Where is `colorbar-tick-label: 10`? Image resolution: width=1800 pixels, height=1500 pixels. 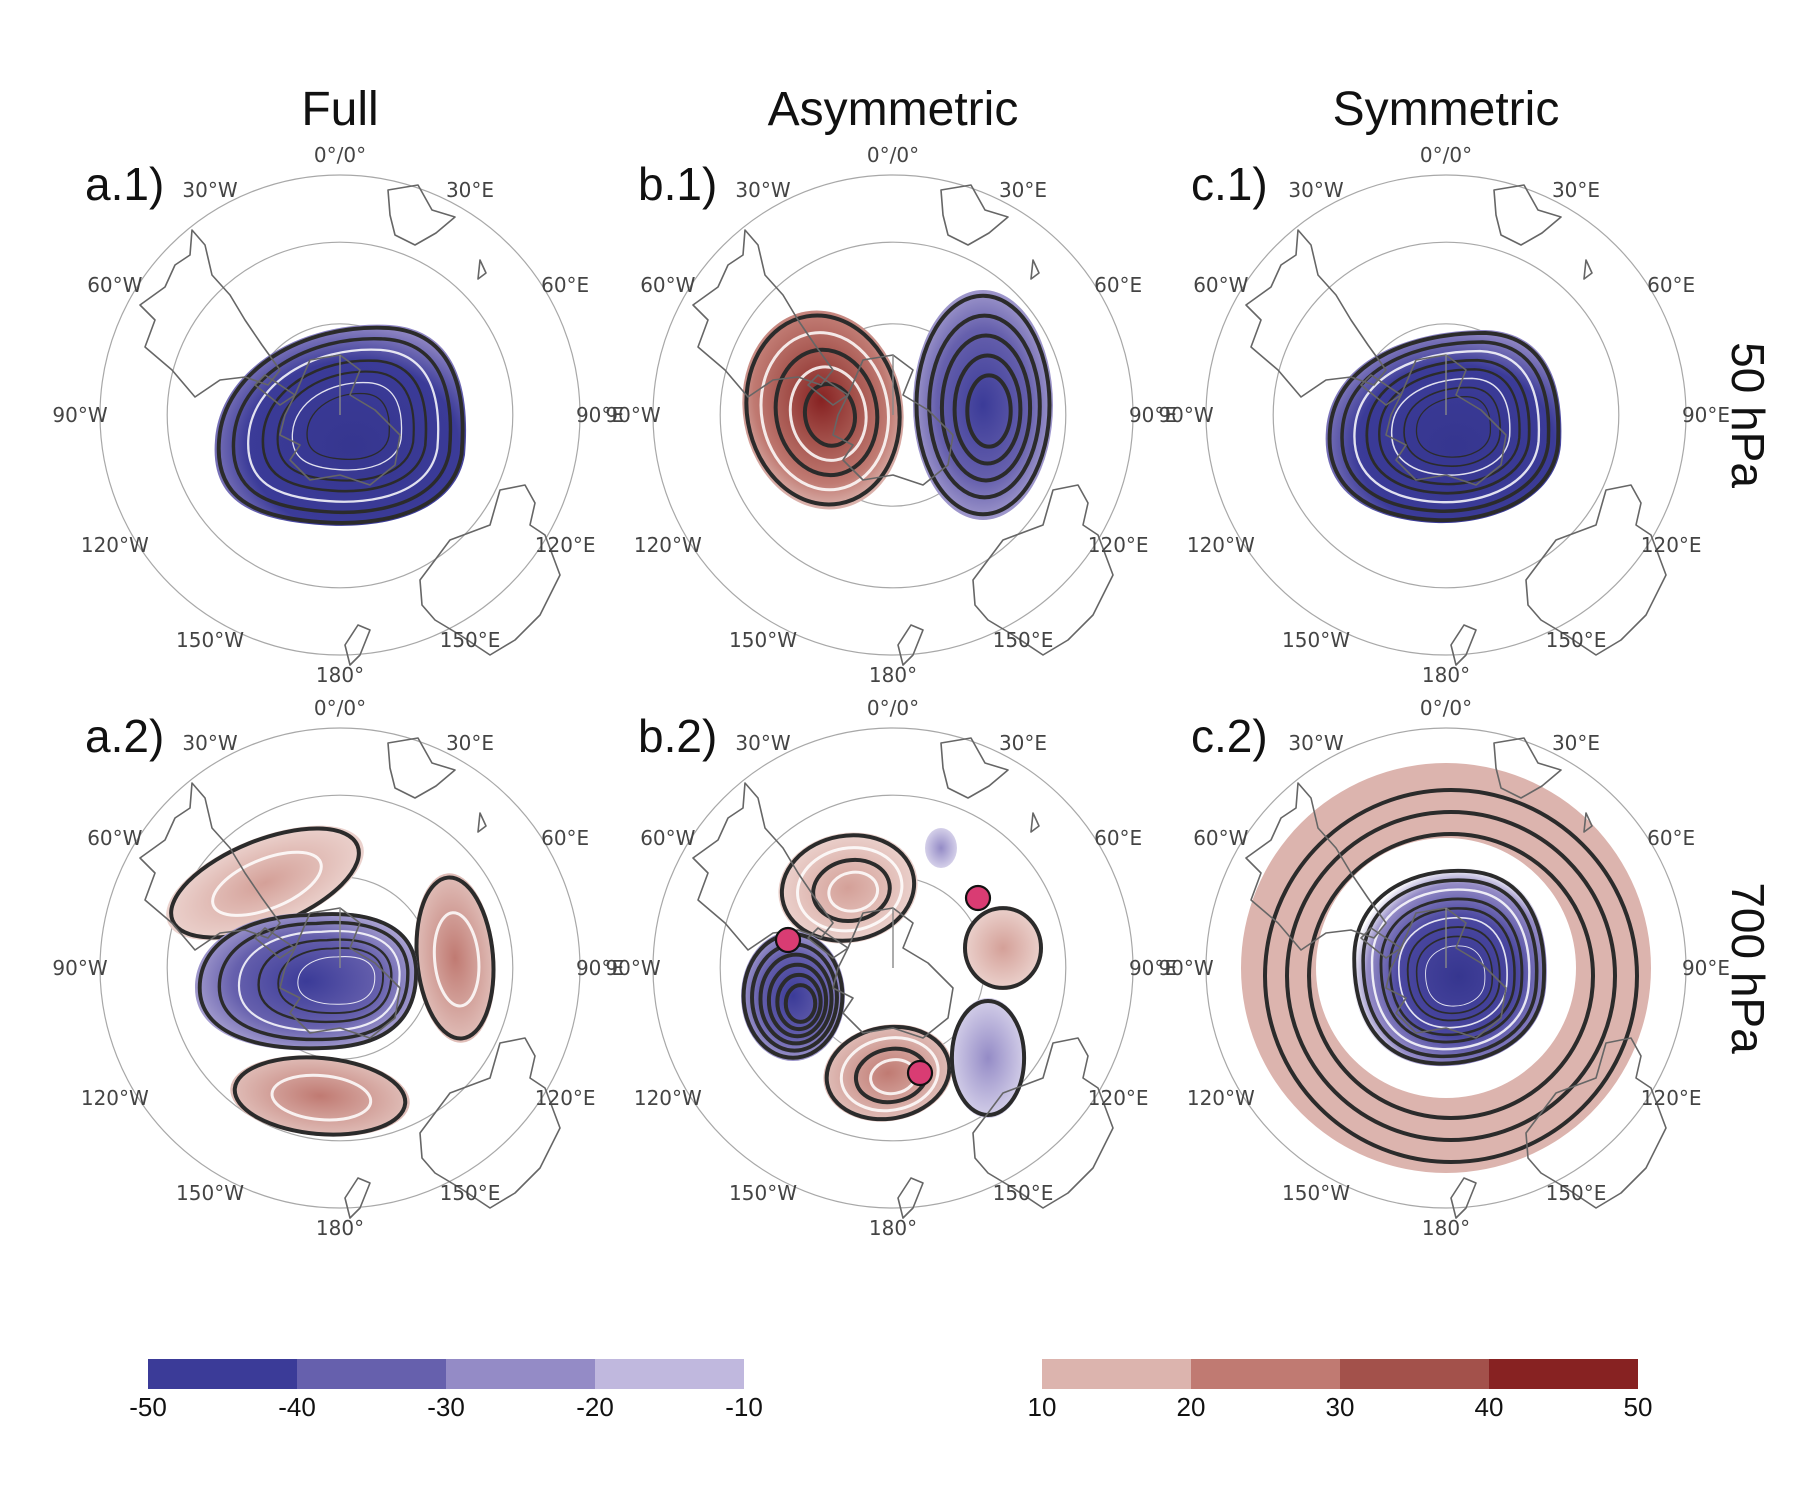 colorbar-tick-label: 10 is located at coordinates (1042, 1407).